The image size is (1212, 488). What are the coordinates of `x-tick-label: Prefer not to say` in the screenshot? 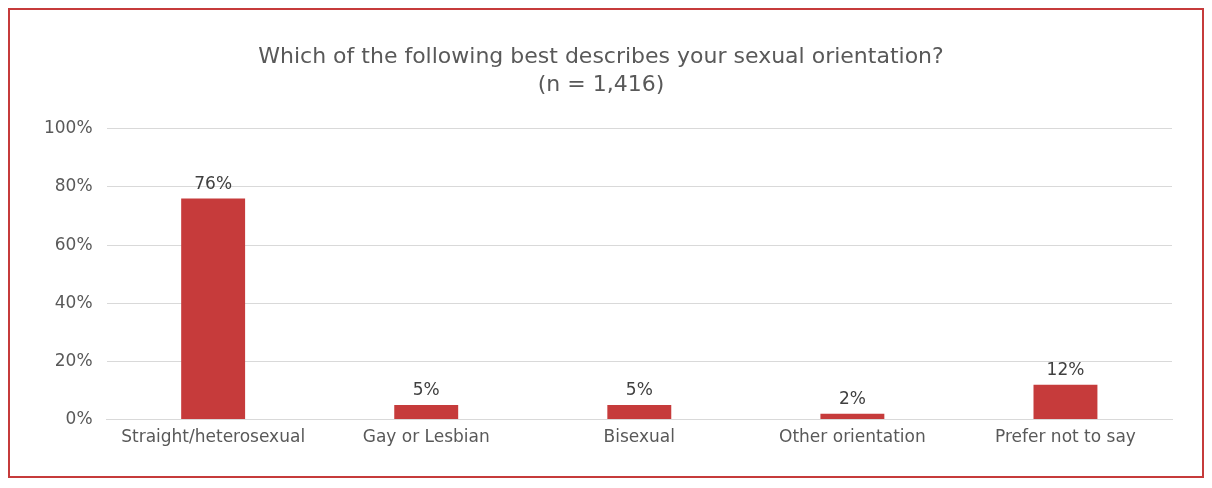 It's located at (1065, 436).